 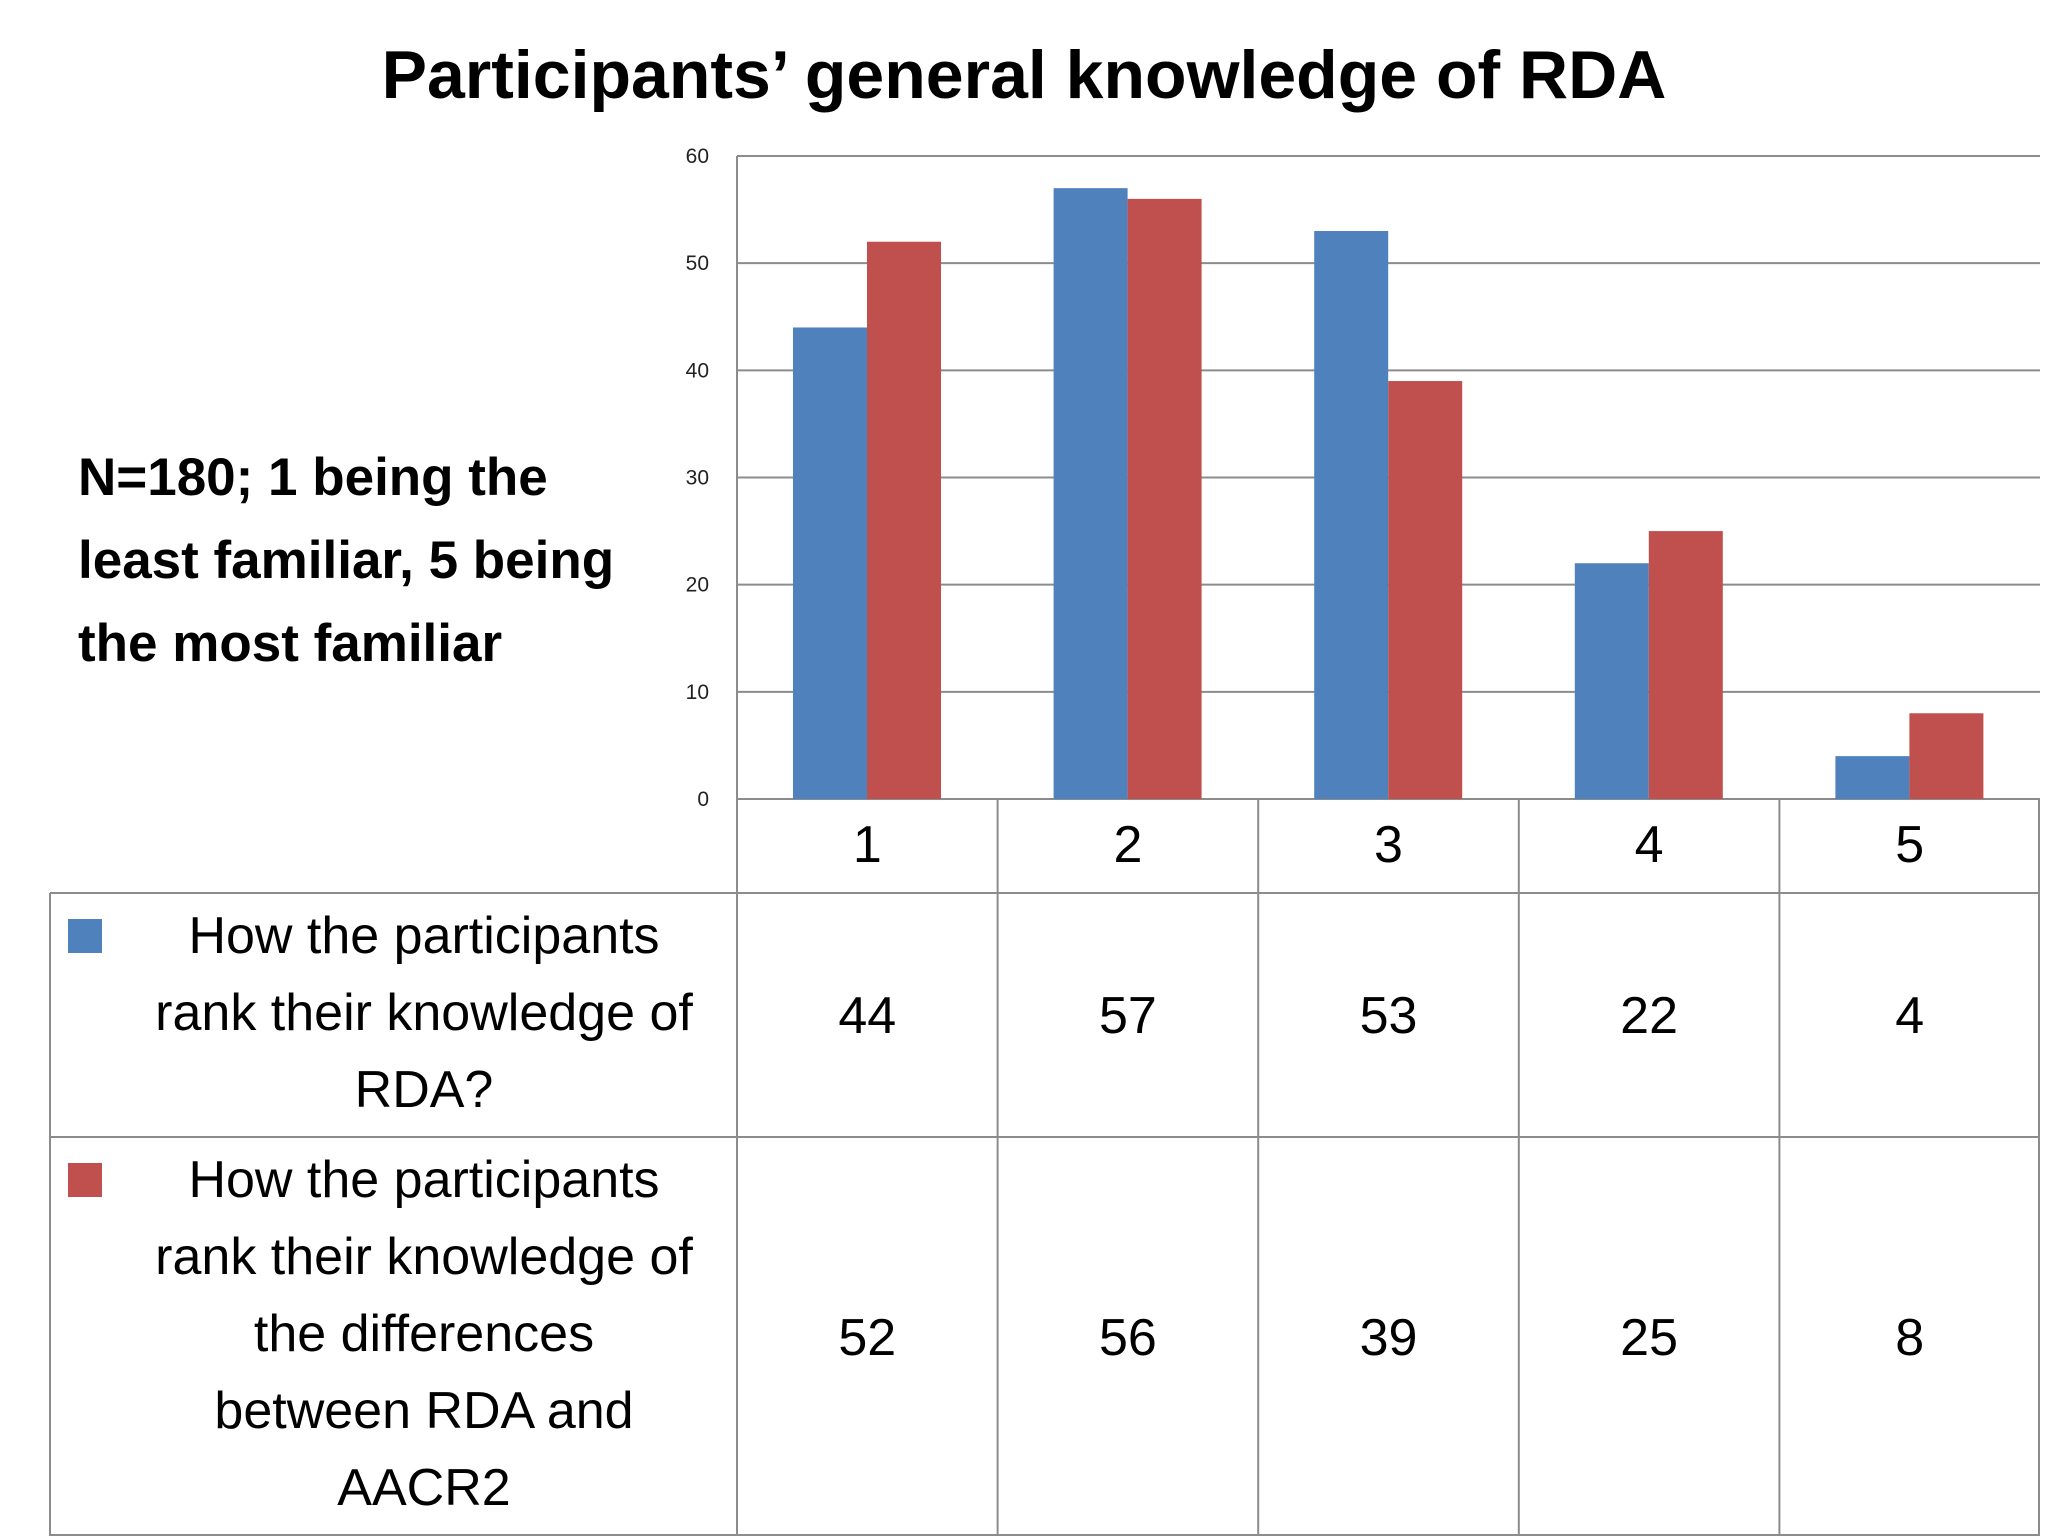 I want to click on table-value-cell: 56, so click(x=1128, y=1338).